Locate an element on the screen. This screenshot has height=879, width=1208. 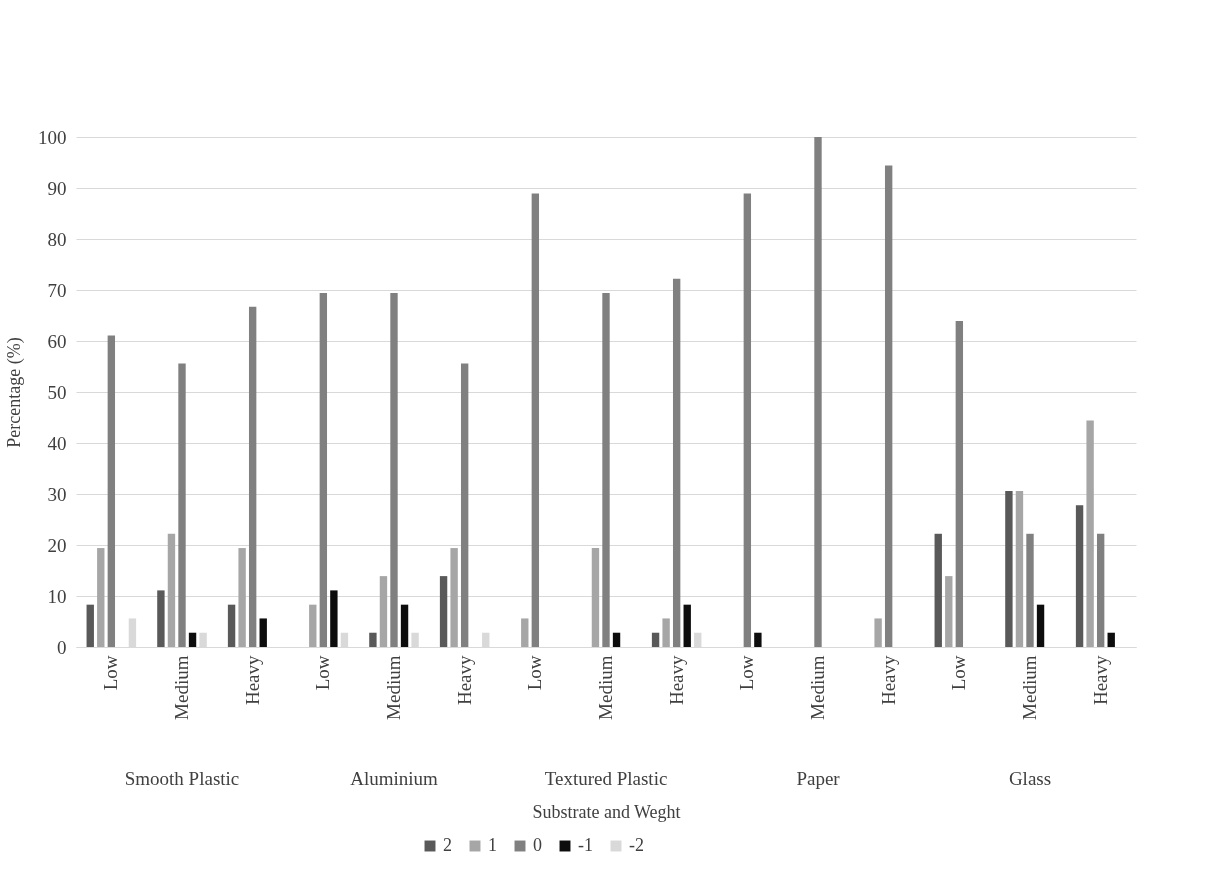
legend-label: -1 is located at coordinates (585, 845).